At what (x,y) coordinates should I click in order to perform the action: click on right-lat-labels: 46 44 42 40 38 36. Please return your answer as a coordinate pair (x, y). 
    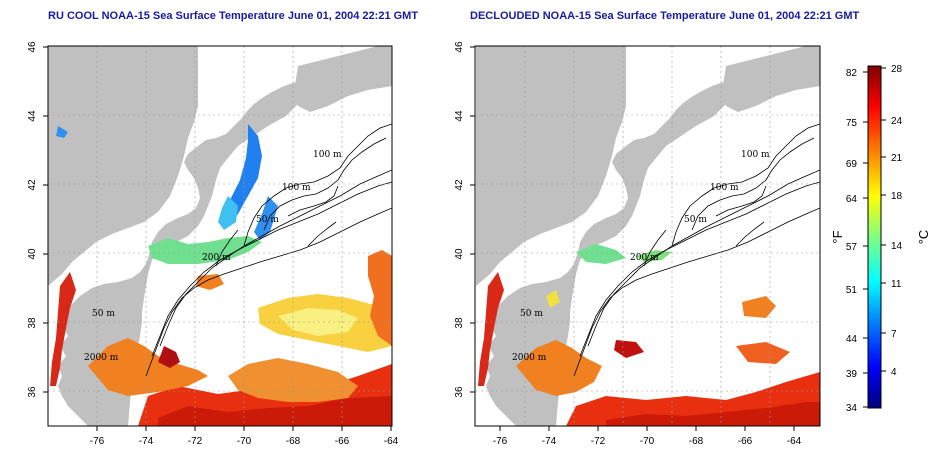
    Looking at the image, I should click on (459, 219).